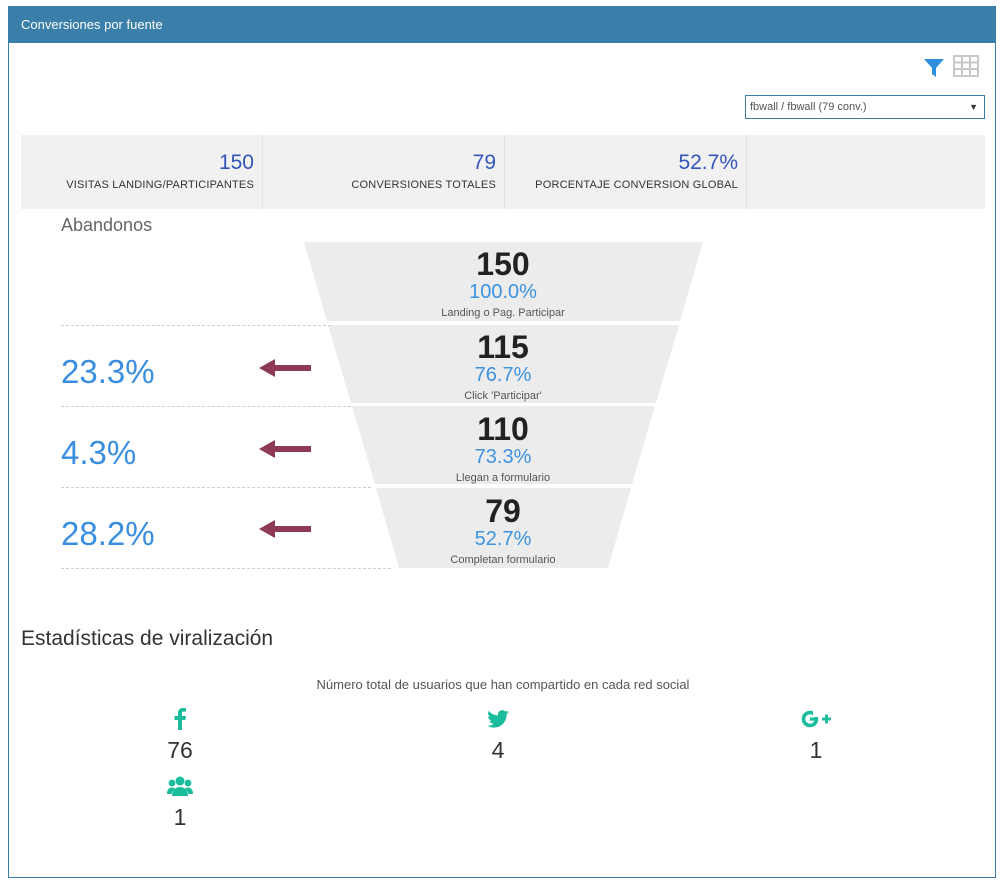 The height and width of the screenshot is (884, 1008). I want to click on social-twitter: 4, so click(498, 735).